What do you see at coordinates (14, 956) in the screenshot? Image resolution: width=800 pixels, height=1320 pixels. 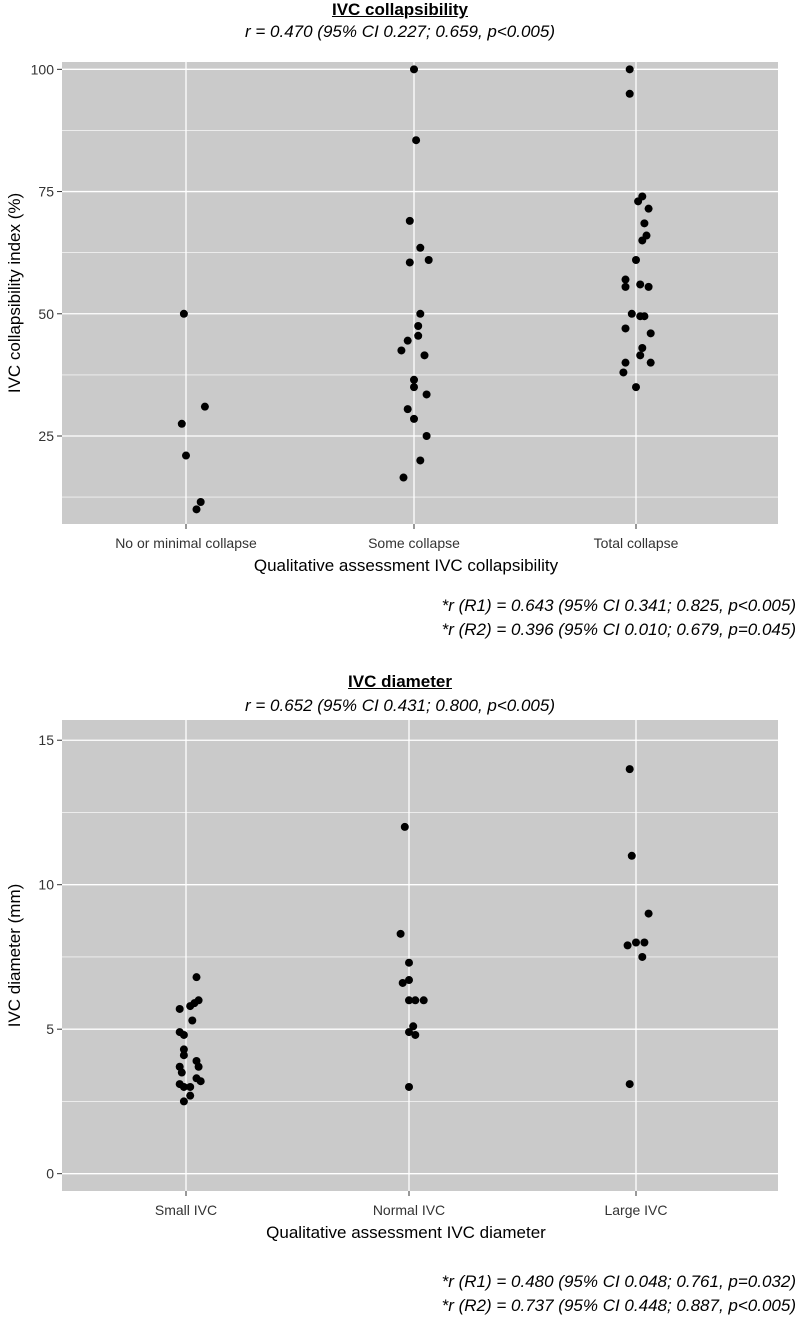 I see `chart2-y-axis-title: IVC diameter (mm)` at bounding box center [14, 956].